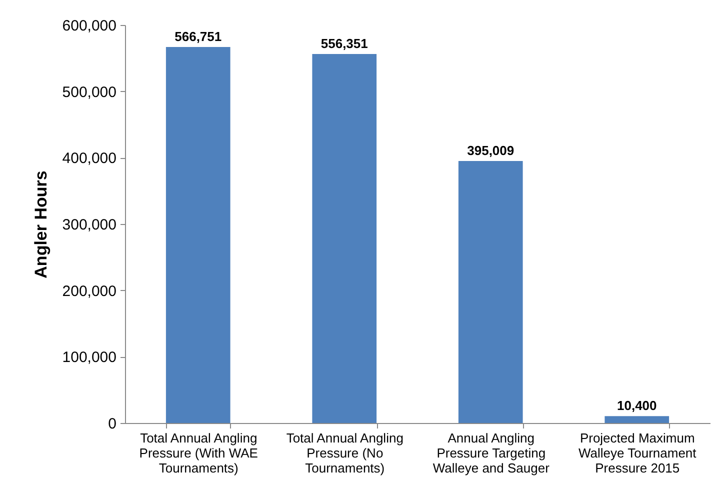 This screenshot has width=715, height=500. Describe the element at coordinates (490, 150) in the screenshot. I see `data-label: 395,009` at that location.